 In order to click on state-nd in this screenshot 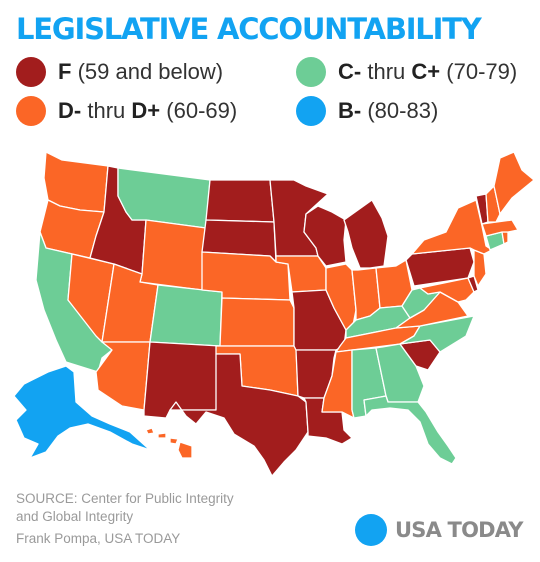, I will do `click(240, 201)`.